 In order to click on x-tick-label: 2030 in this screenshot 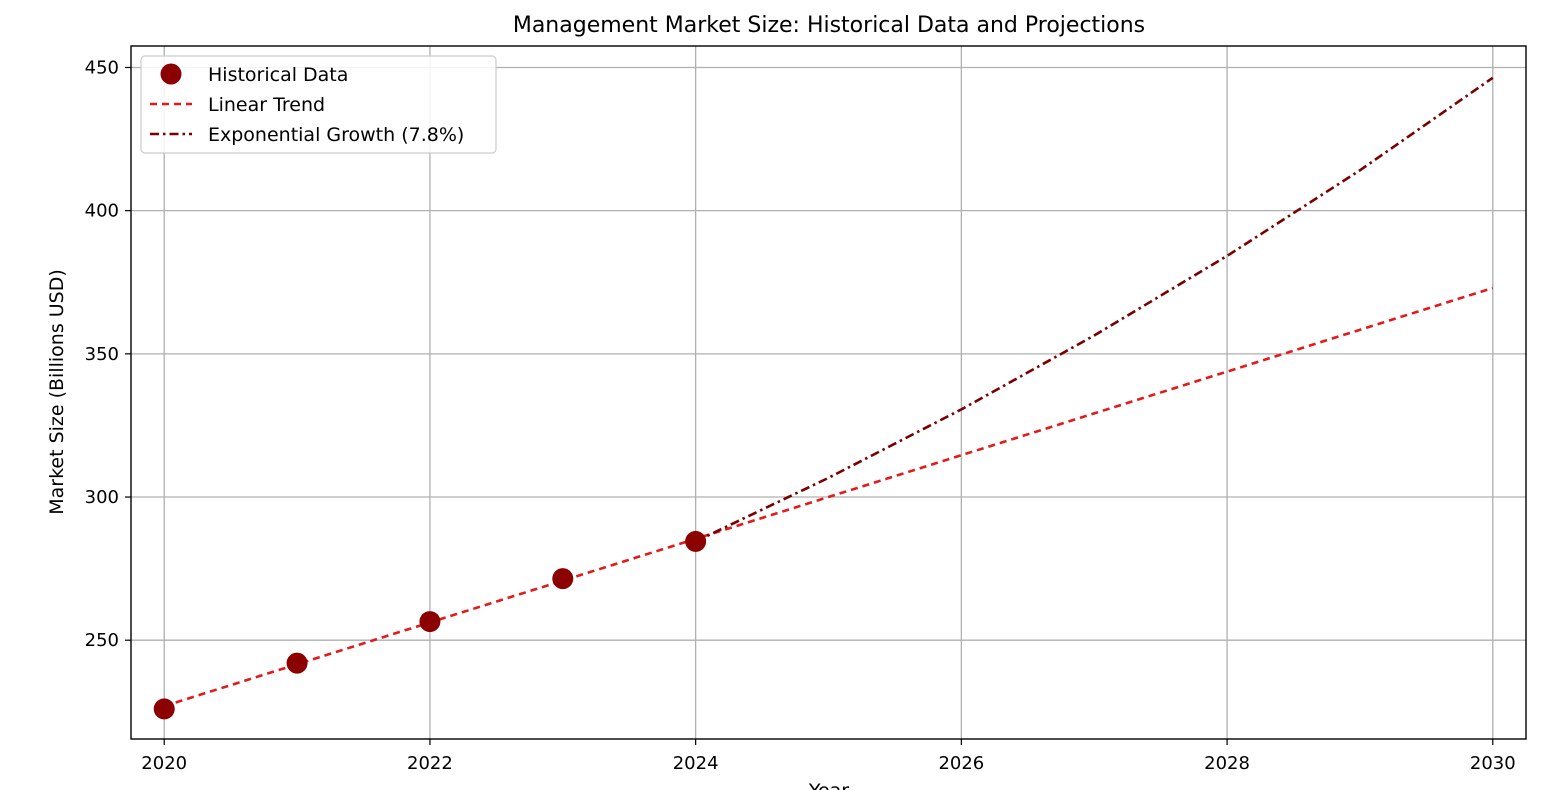, I will do `click(1493, 763)`.